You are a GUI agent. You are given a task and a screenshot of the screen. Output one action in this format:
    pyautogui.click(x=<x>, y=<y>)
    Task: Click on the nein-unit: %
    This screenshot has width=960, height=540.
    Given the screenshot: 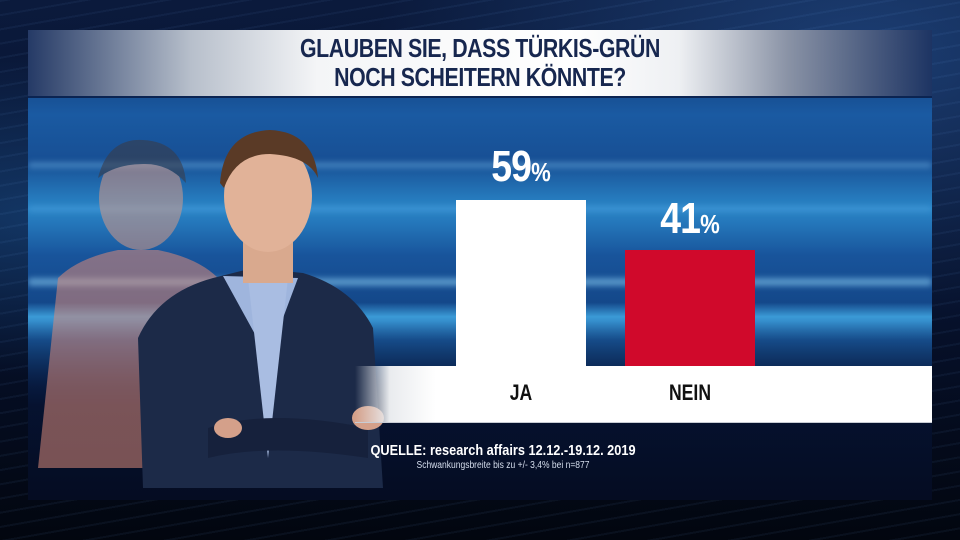 What is the action you would take?
    pyautogui.click(x=710, y=224)
    